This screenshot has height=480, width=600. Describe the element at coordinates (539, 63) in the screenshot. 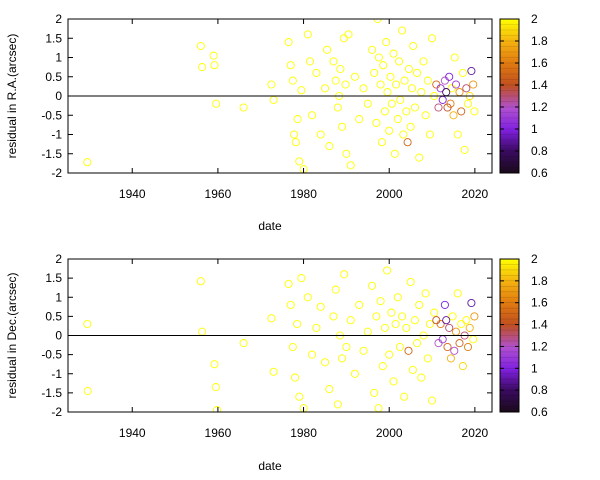

I see `colorbar-tick-label: 1.6` at that location.